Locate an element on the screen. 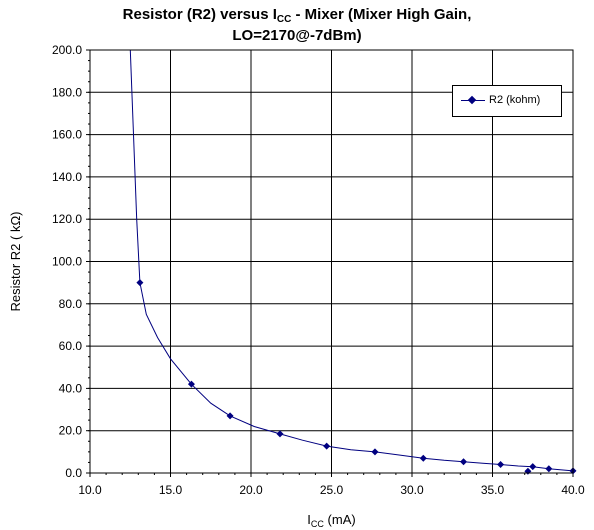  chart-title-line1-main: Resistor (R2) versus I is located at coordinates (199, 14).